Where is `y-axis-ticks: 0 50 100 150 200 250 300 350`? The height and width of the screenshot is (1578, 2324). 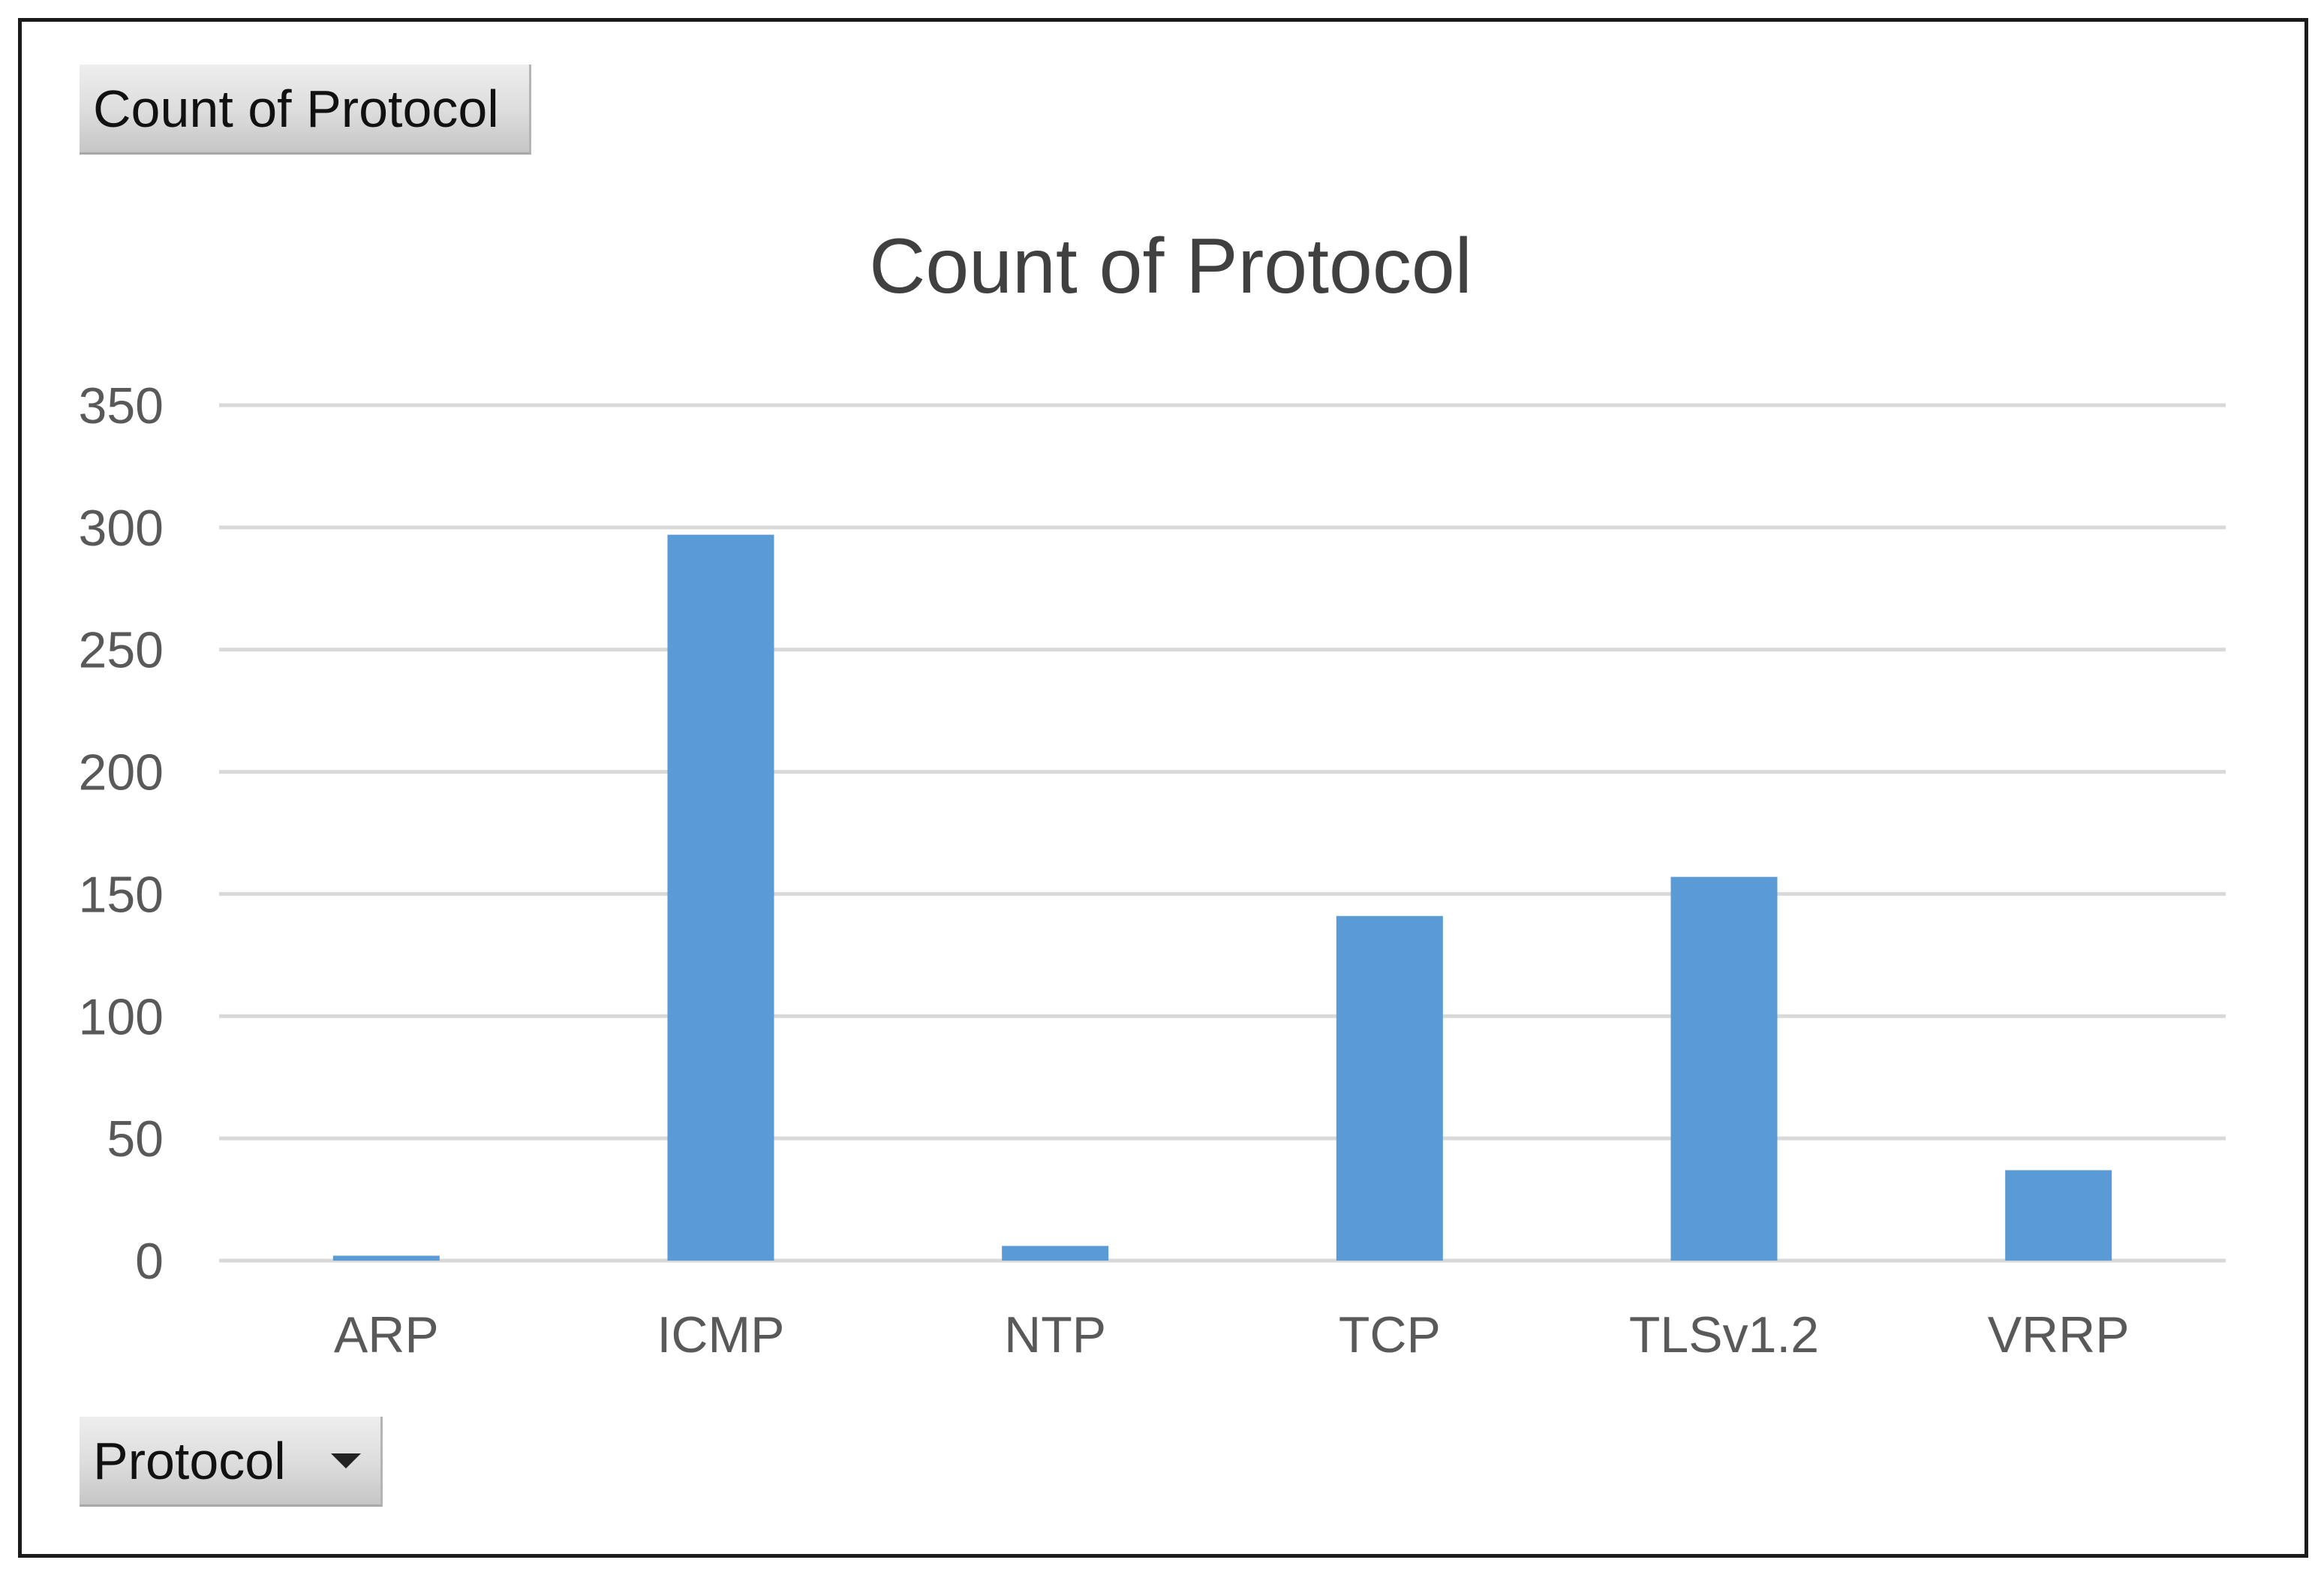
y-axis-ticks: 0 50 100 150 200 250 300 350 is located at coordinates (121, 833).